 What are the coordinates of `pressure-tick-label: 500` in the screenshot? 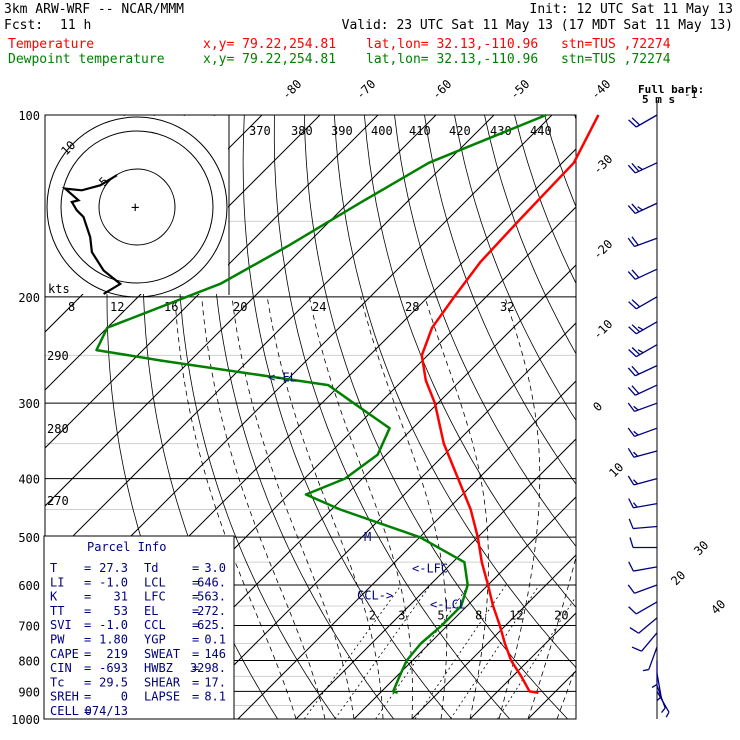 It's located at (29, 538).